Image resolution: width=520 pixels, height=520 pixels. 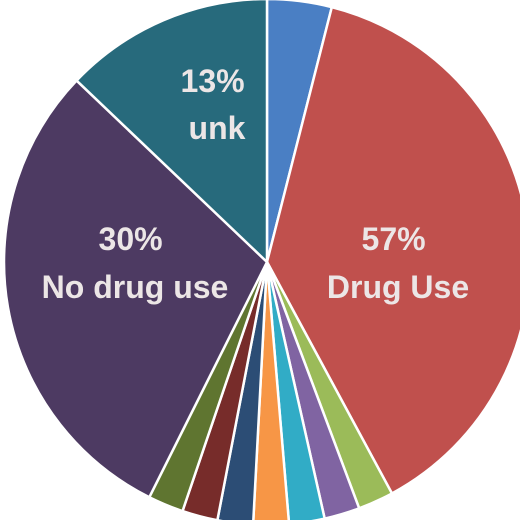 What do you see at coordinates (217, 104) in the screenshot?
I see `label-unk: 13% unk` at bounding box center [217, 104].